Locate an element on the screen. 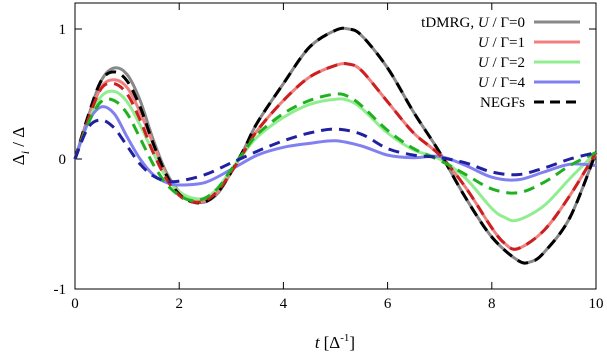  y-tick-label: 1 is located at coordinates (63, 30).